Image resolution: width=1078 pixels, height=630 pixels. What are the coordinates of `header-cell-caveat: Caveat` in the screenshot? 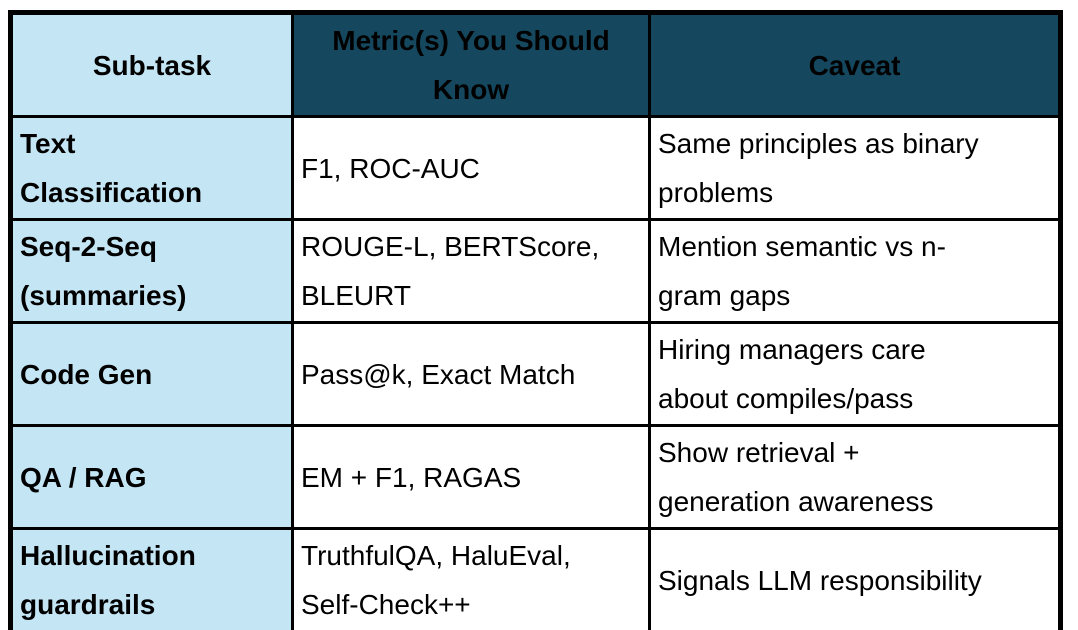 It's located at (855, 64).